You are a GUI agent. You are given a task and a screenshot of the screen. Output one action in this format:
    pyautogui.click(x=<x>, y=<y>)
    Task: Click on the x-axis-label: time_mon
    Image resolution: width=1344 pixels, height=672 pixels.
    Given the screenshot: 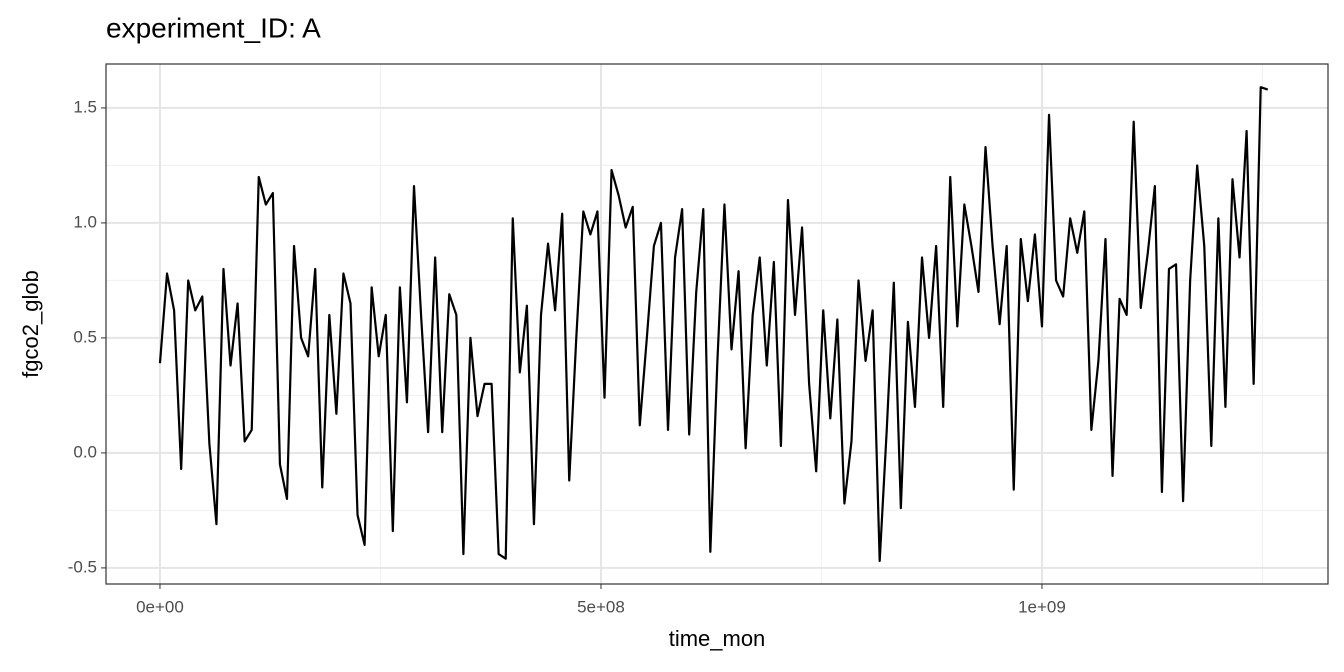 What is the action you would take?
    pyautogui.click(x=717, y=638)
    